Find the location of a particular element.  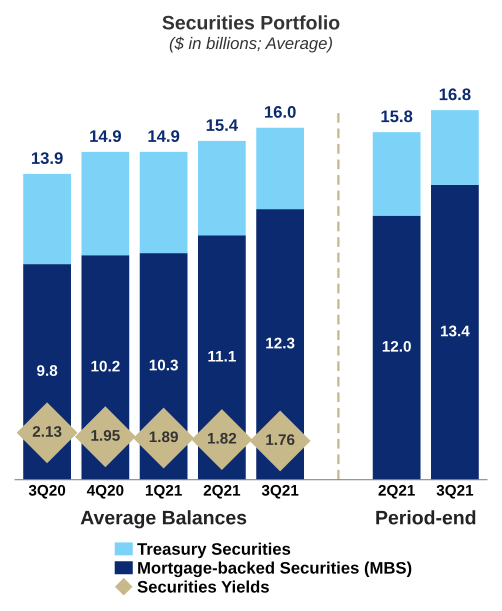

chart-subtitle: ($ in billions; Average) is located at coordinates (251, 44).